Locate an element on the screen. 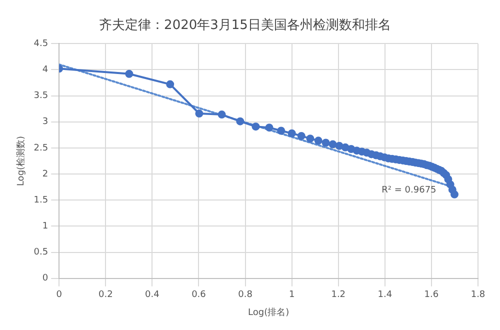 This screenshot has height=330, width=500. y-tick-label: 1.5 is located at coordinates (41, 200).